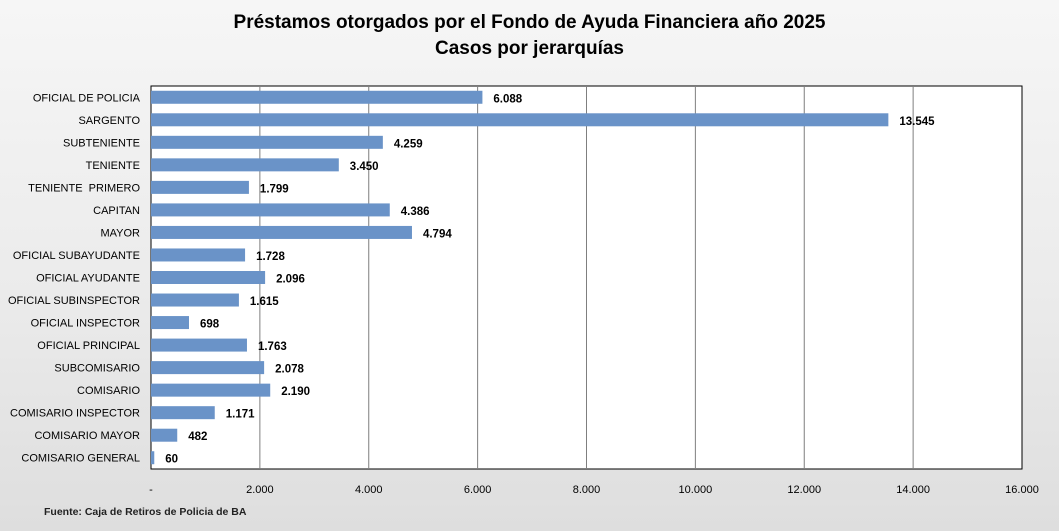  I want to click on value-label: 2.096, so click(290, 280).